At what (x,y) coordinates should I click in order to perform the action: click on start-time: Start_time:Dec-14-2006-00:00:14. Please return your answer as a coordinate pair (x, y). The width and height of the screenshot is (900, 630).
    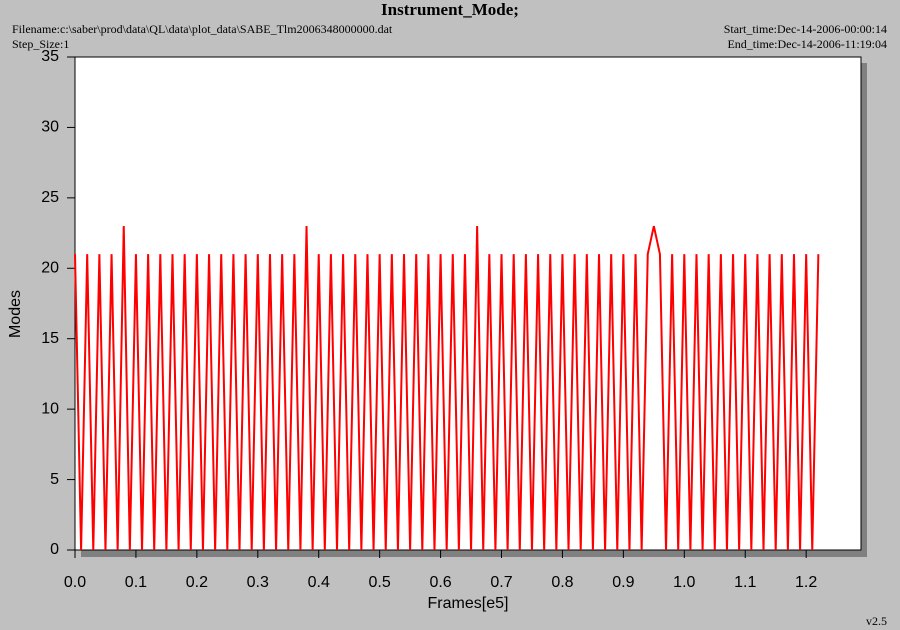
    Looking at the image, I should click on (805, 29).